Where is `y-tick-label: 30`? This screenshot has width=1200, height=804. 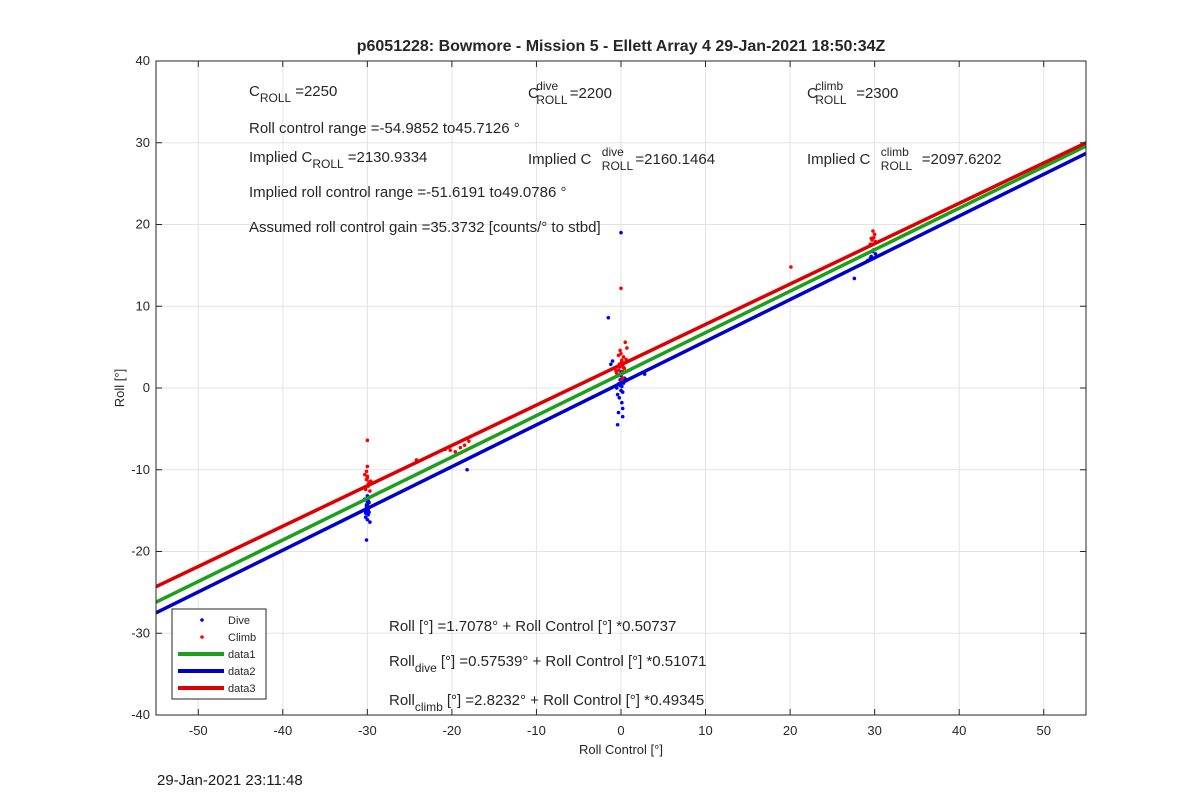
y-tick-label: 30 is located at coordinates (143, 142).